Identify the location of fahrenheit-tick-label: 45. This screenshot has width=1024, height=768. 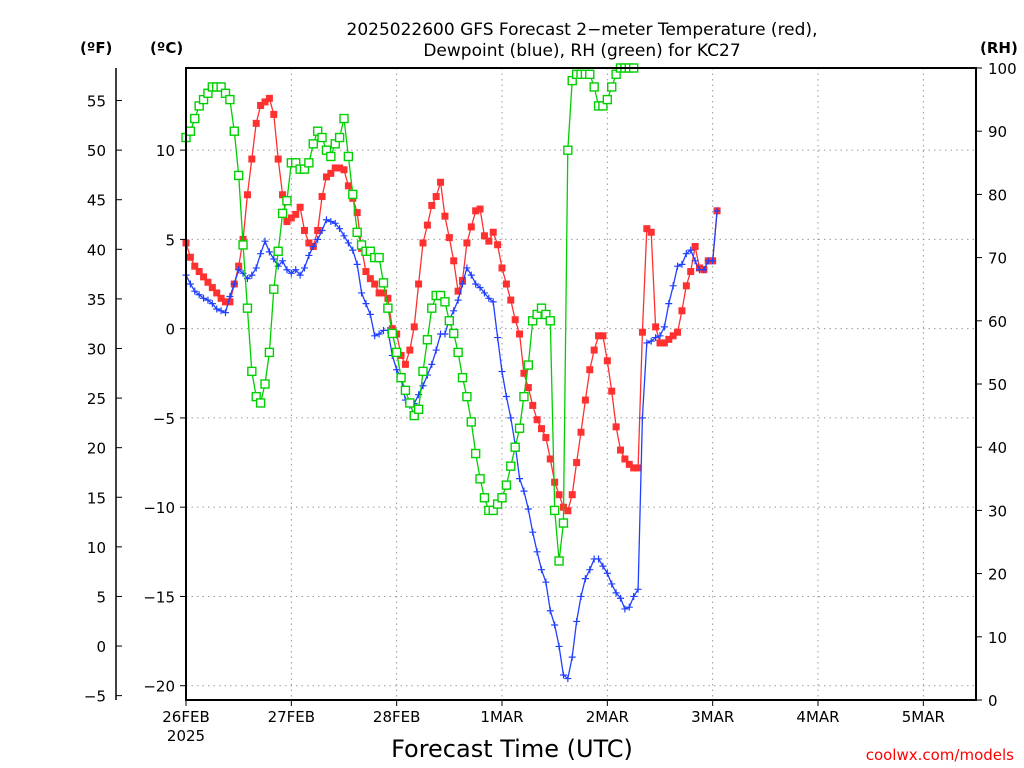
(96, 201).